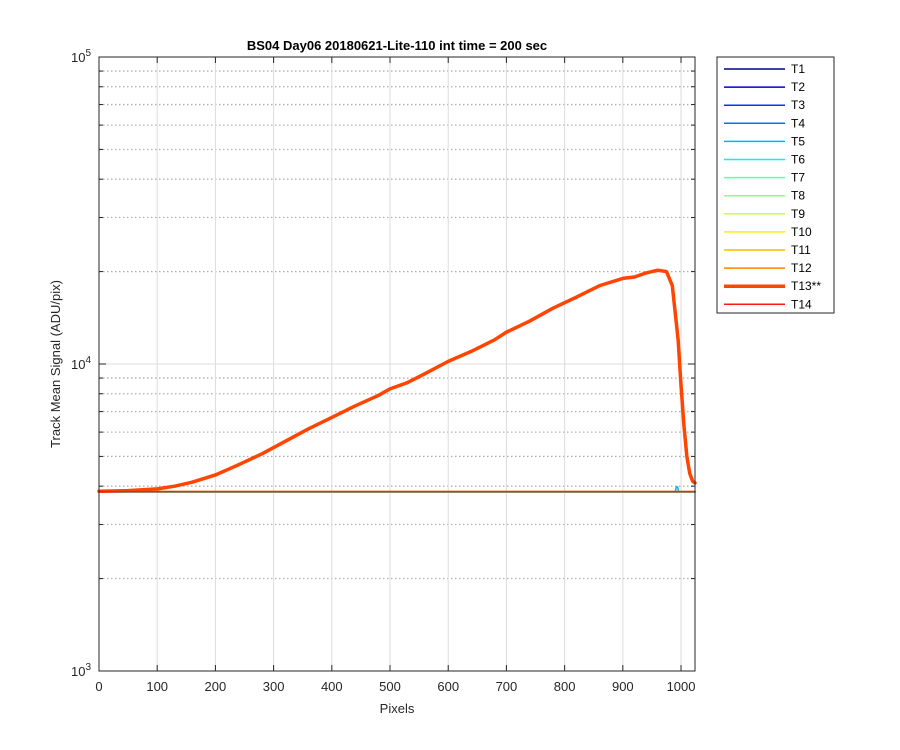 This screenshot has height=750, width=900. Describe the element at coordinates (798, 105) in the screenshot. I see `legend-label-t3: T3` at that location.